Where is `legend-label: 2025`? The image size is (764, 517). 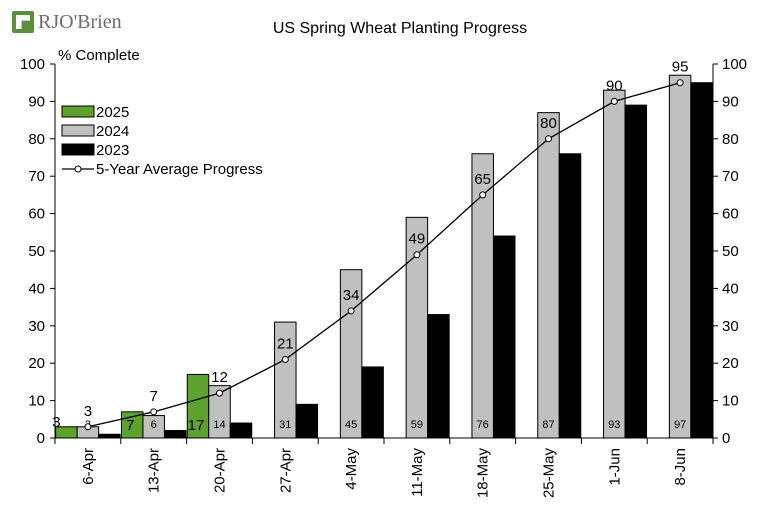
legend-label: 2025 is located at coordinates (112, 112).